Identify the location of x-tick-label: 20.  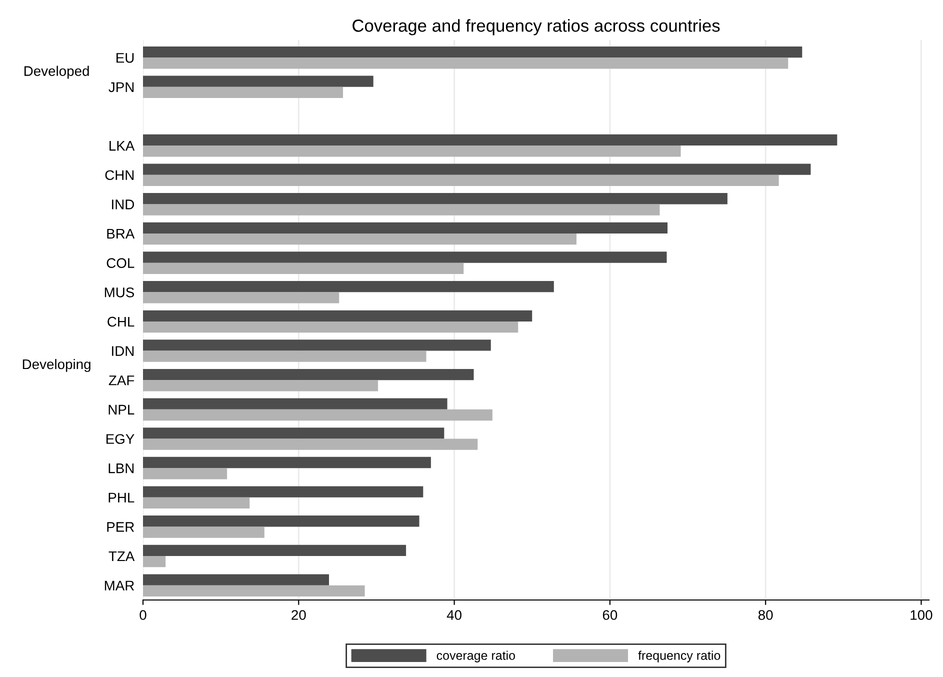
(299, 615).